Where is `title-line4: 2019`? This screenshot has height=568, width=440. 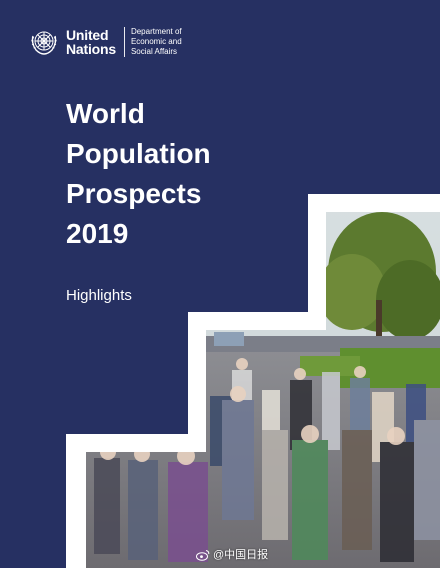 title-line4: 2019 is located at coordinates (97, 233).